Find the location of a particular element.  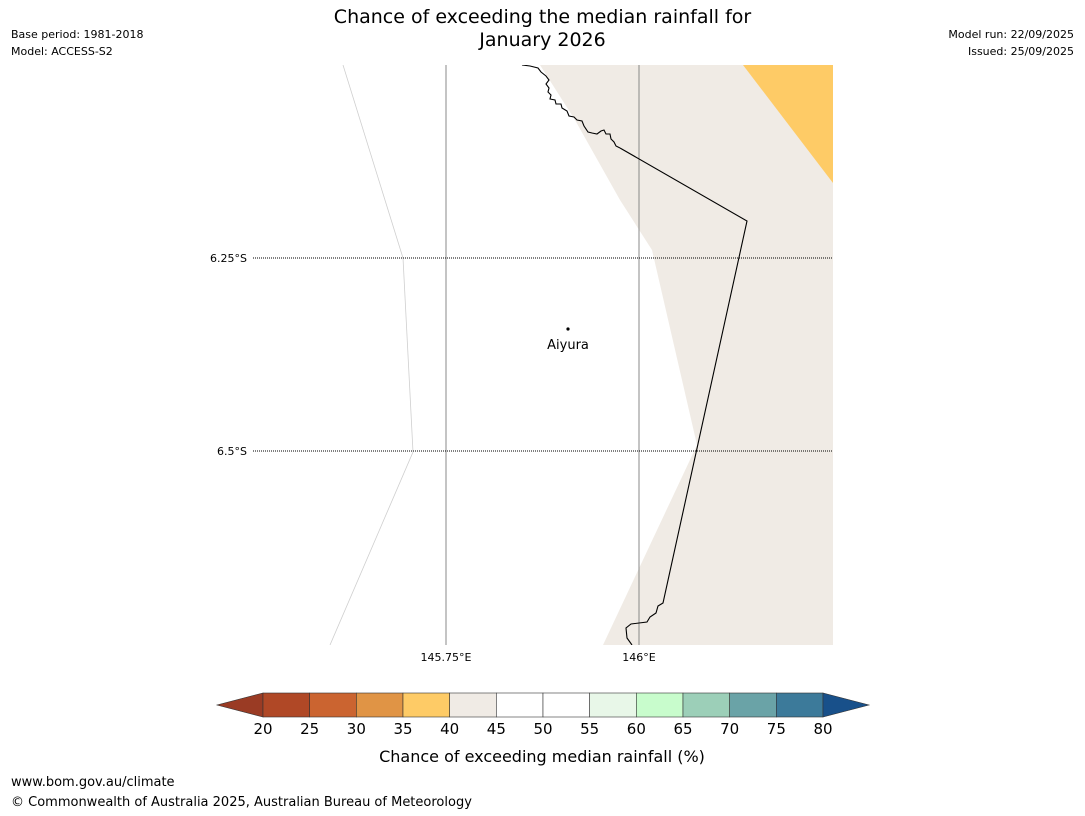

lat-label-6-25: 6.25°S is located at coordinates (228, 258).